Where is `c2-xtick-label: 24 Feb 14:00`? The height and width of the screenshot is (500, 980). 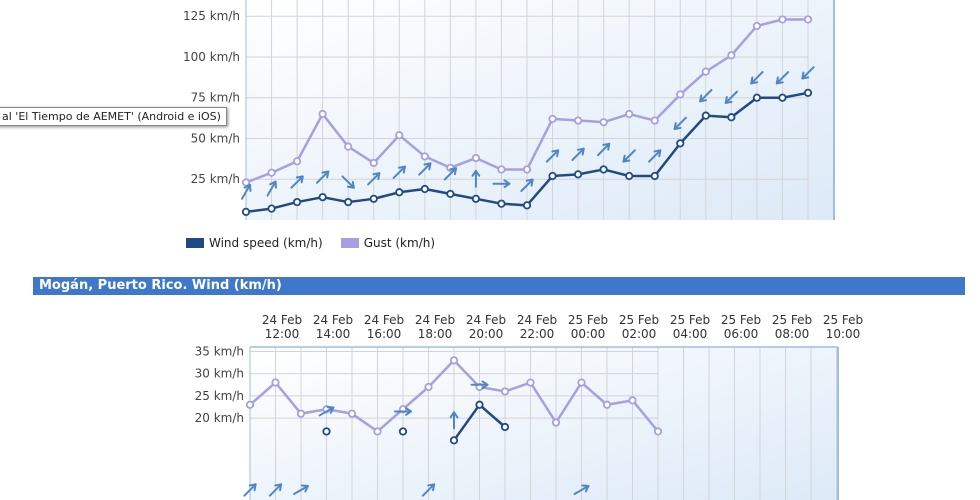
c2-xtick-label: 24 Feb 14:00 is located at coordinates (333, 327).